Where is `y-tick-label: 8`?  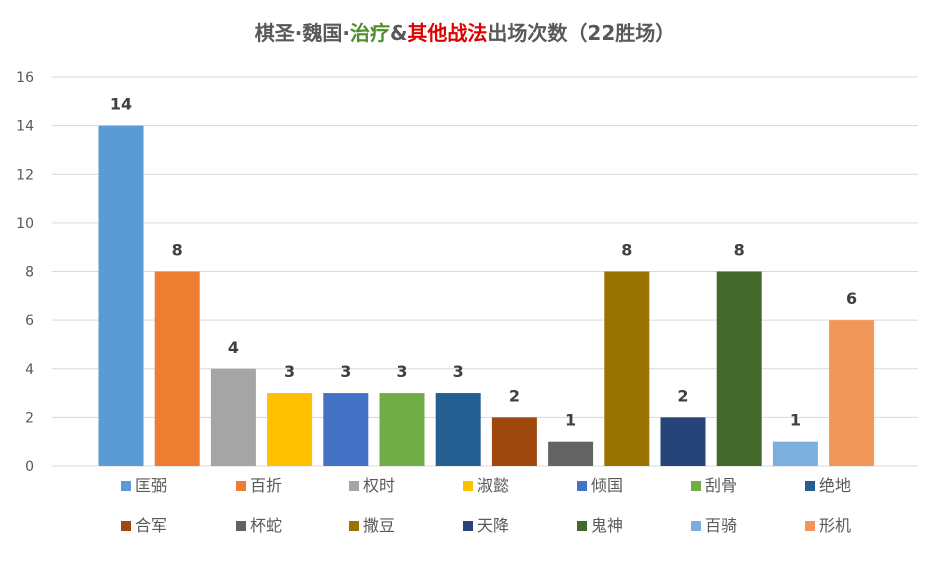 y-tick-label: 8 is located at coordinates (29, 273).